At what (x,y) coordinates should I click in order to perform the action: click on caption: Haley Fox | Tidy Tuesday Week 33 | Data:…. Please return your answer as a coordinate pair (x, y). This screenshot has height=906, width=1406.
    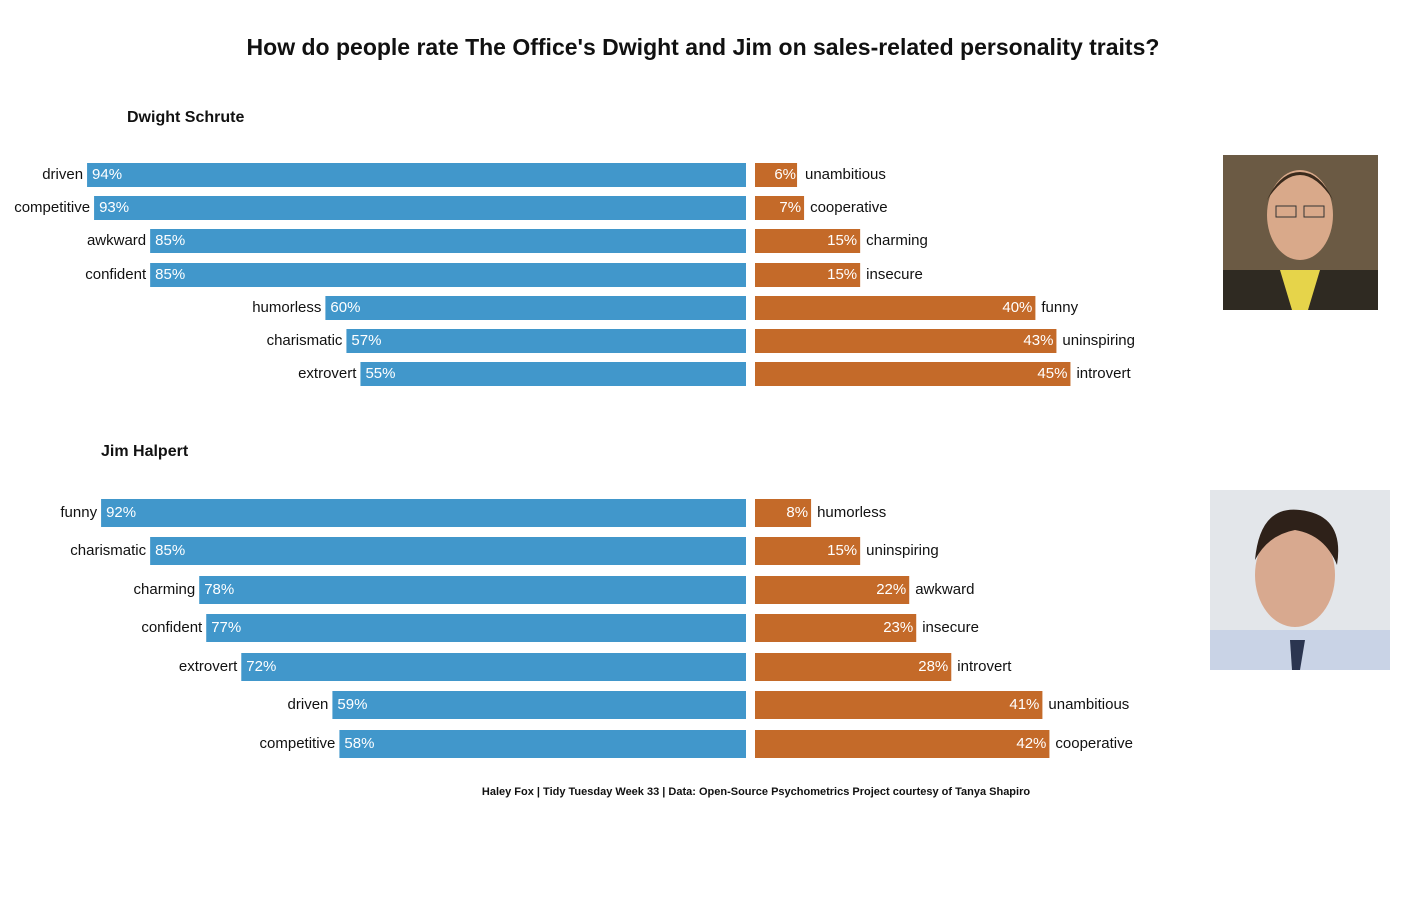
    Looking at the image, I should click on (756, 792).